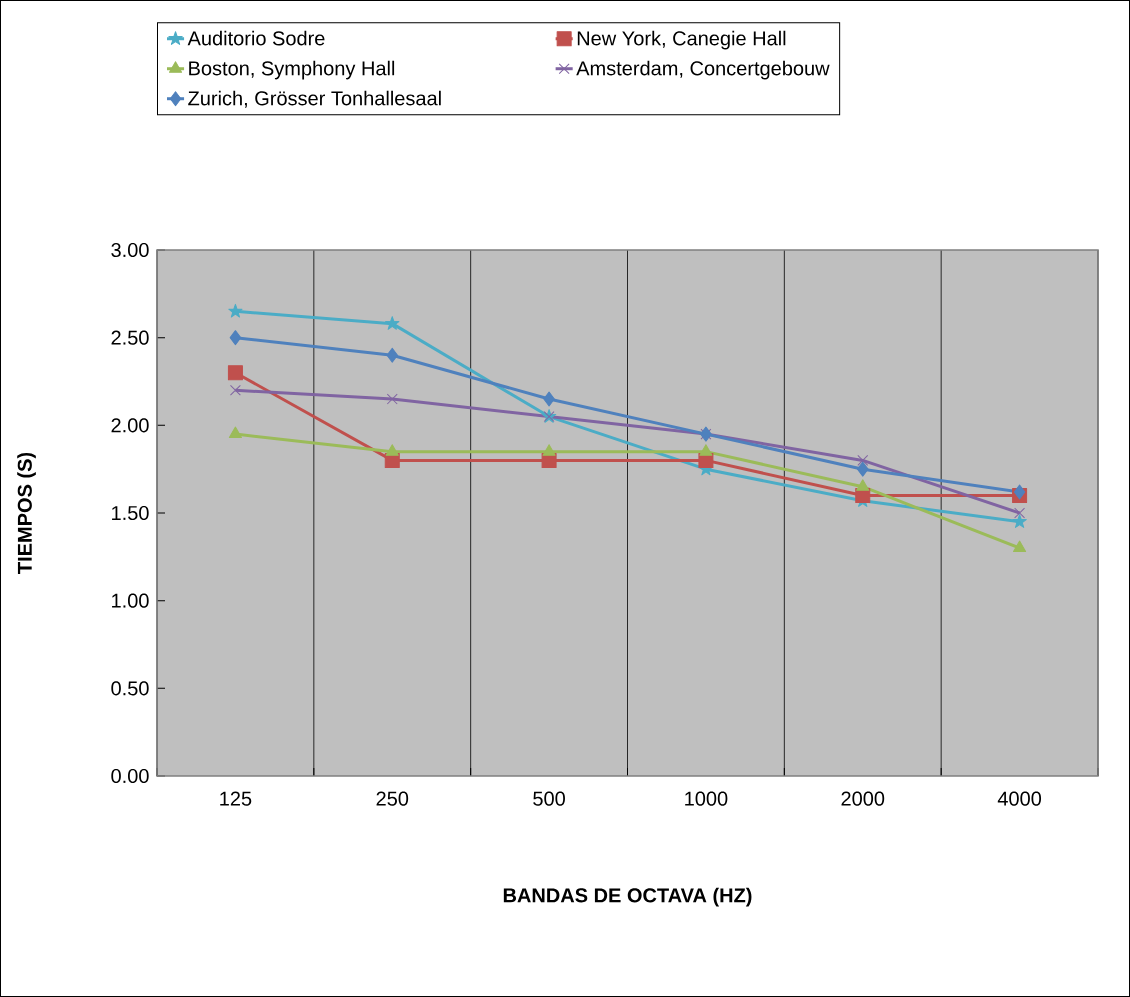  Describe the element at coordinates (703, 70) in the screenshot. I see `legend-label: Amsterdam, Concertgebouw` at that location.